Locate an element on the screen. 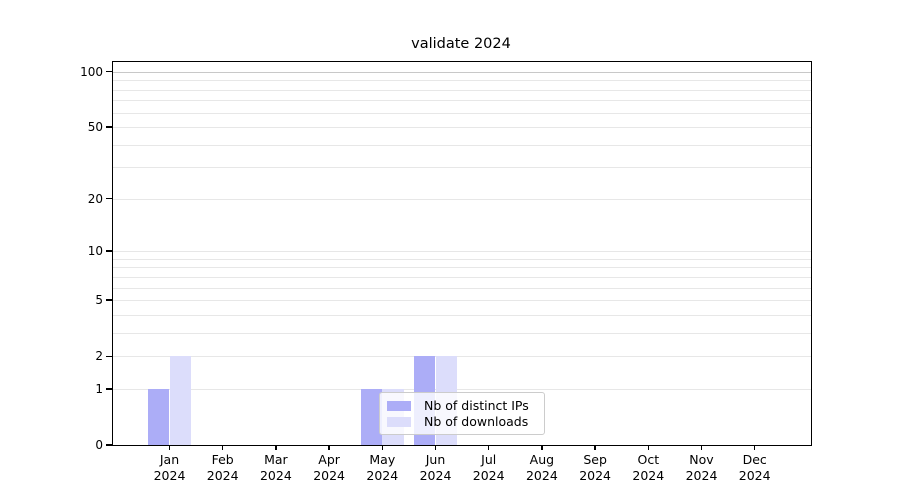 The image size is (900, 500). x-tick-jun is located at coordinates (435, 447).